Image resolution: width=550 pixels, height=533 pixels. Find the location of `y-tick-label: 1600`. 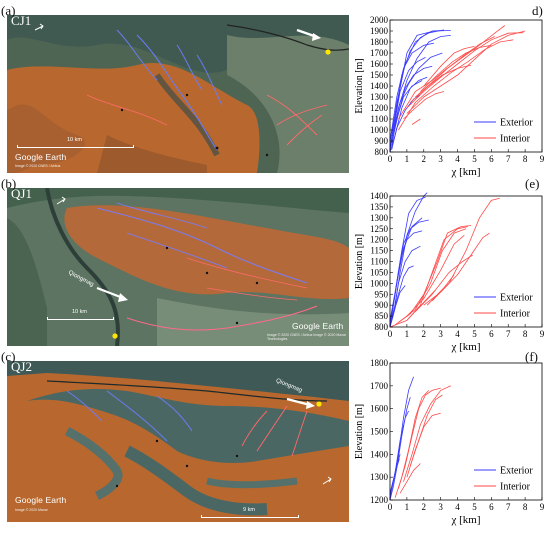

y-tick-label: 1600 is located at coordinates (379, 409).